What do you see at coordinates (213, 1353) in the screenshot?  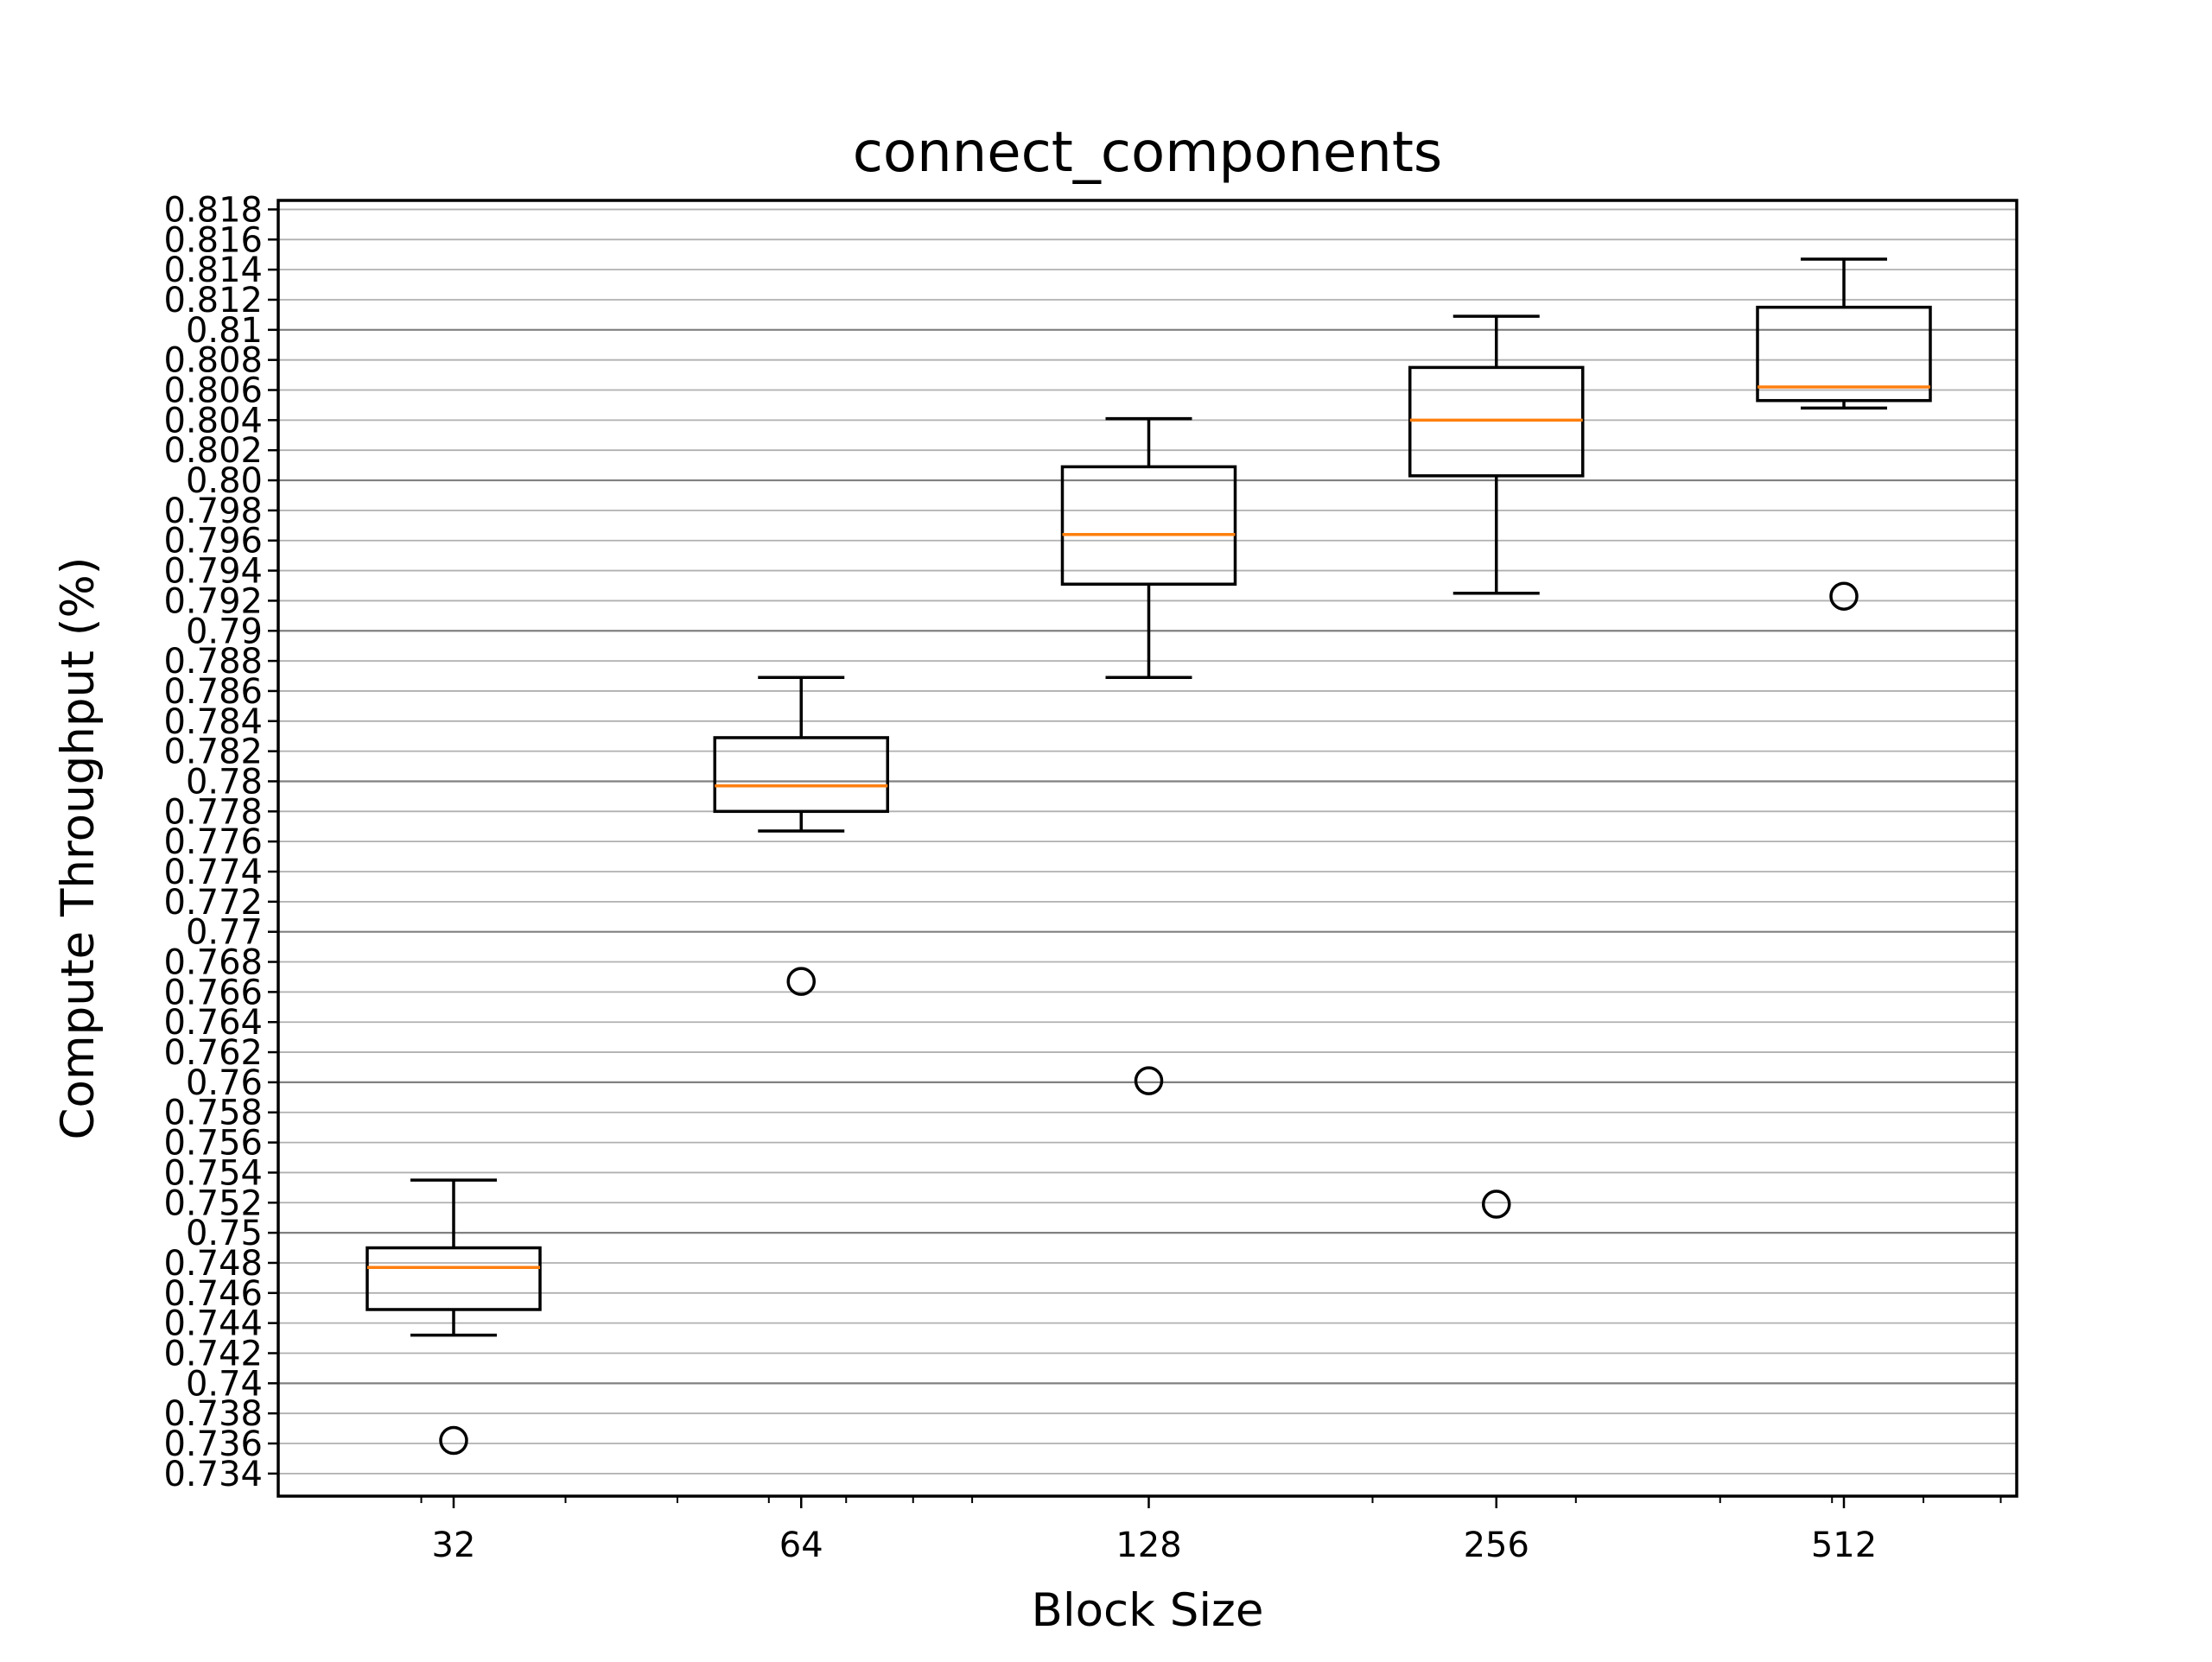 I see `y-tick-label: 0.742` at bounding box center [213, 1353].